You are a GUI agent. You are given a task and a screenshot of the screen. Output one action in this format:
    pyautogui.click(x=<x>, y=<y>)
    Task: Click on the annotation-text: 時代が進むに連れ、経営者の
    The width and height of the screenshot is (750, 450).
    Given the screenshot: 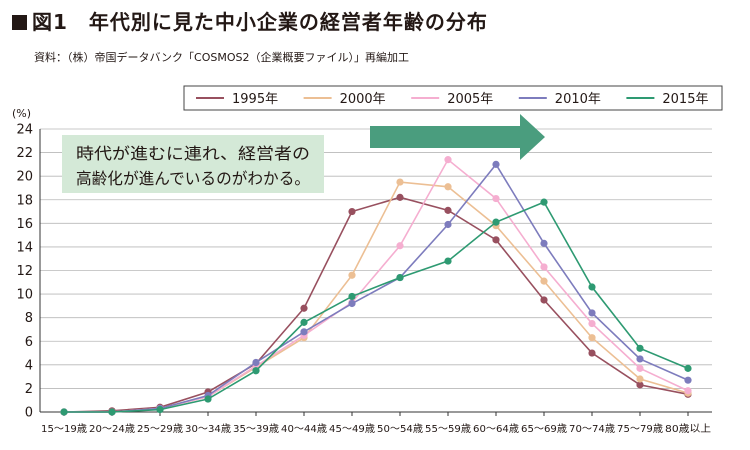 What is the action you would take?
    pyautogui.click(x=193, y=153)
    